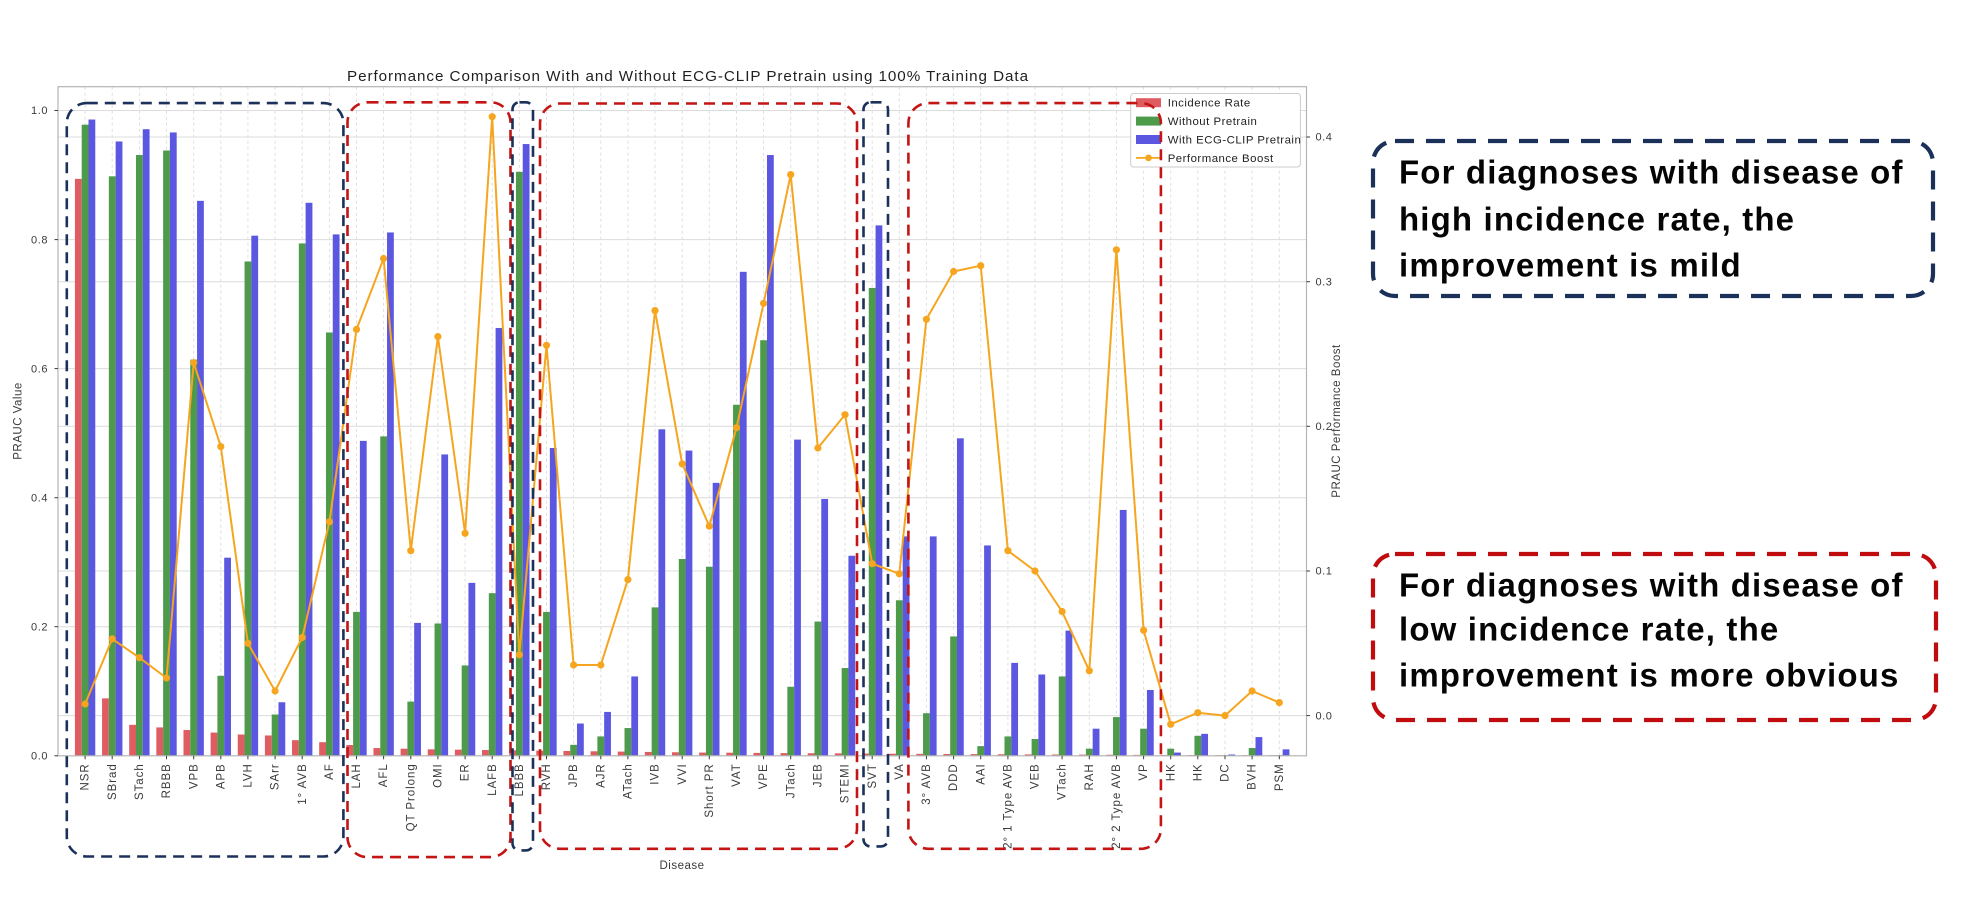 The width and height of the screenshot is (1972, 924). I want to click on svg-text: VA, so click(900, 771).